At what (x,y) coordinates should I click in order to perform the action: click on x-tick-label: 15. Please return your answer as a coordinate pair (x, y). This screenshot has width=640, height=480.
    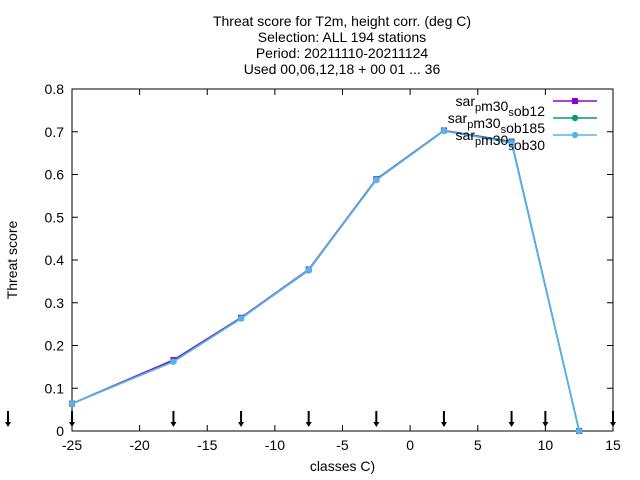
    Looking at the image, I should click on (613, 445).